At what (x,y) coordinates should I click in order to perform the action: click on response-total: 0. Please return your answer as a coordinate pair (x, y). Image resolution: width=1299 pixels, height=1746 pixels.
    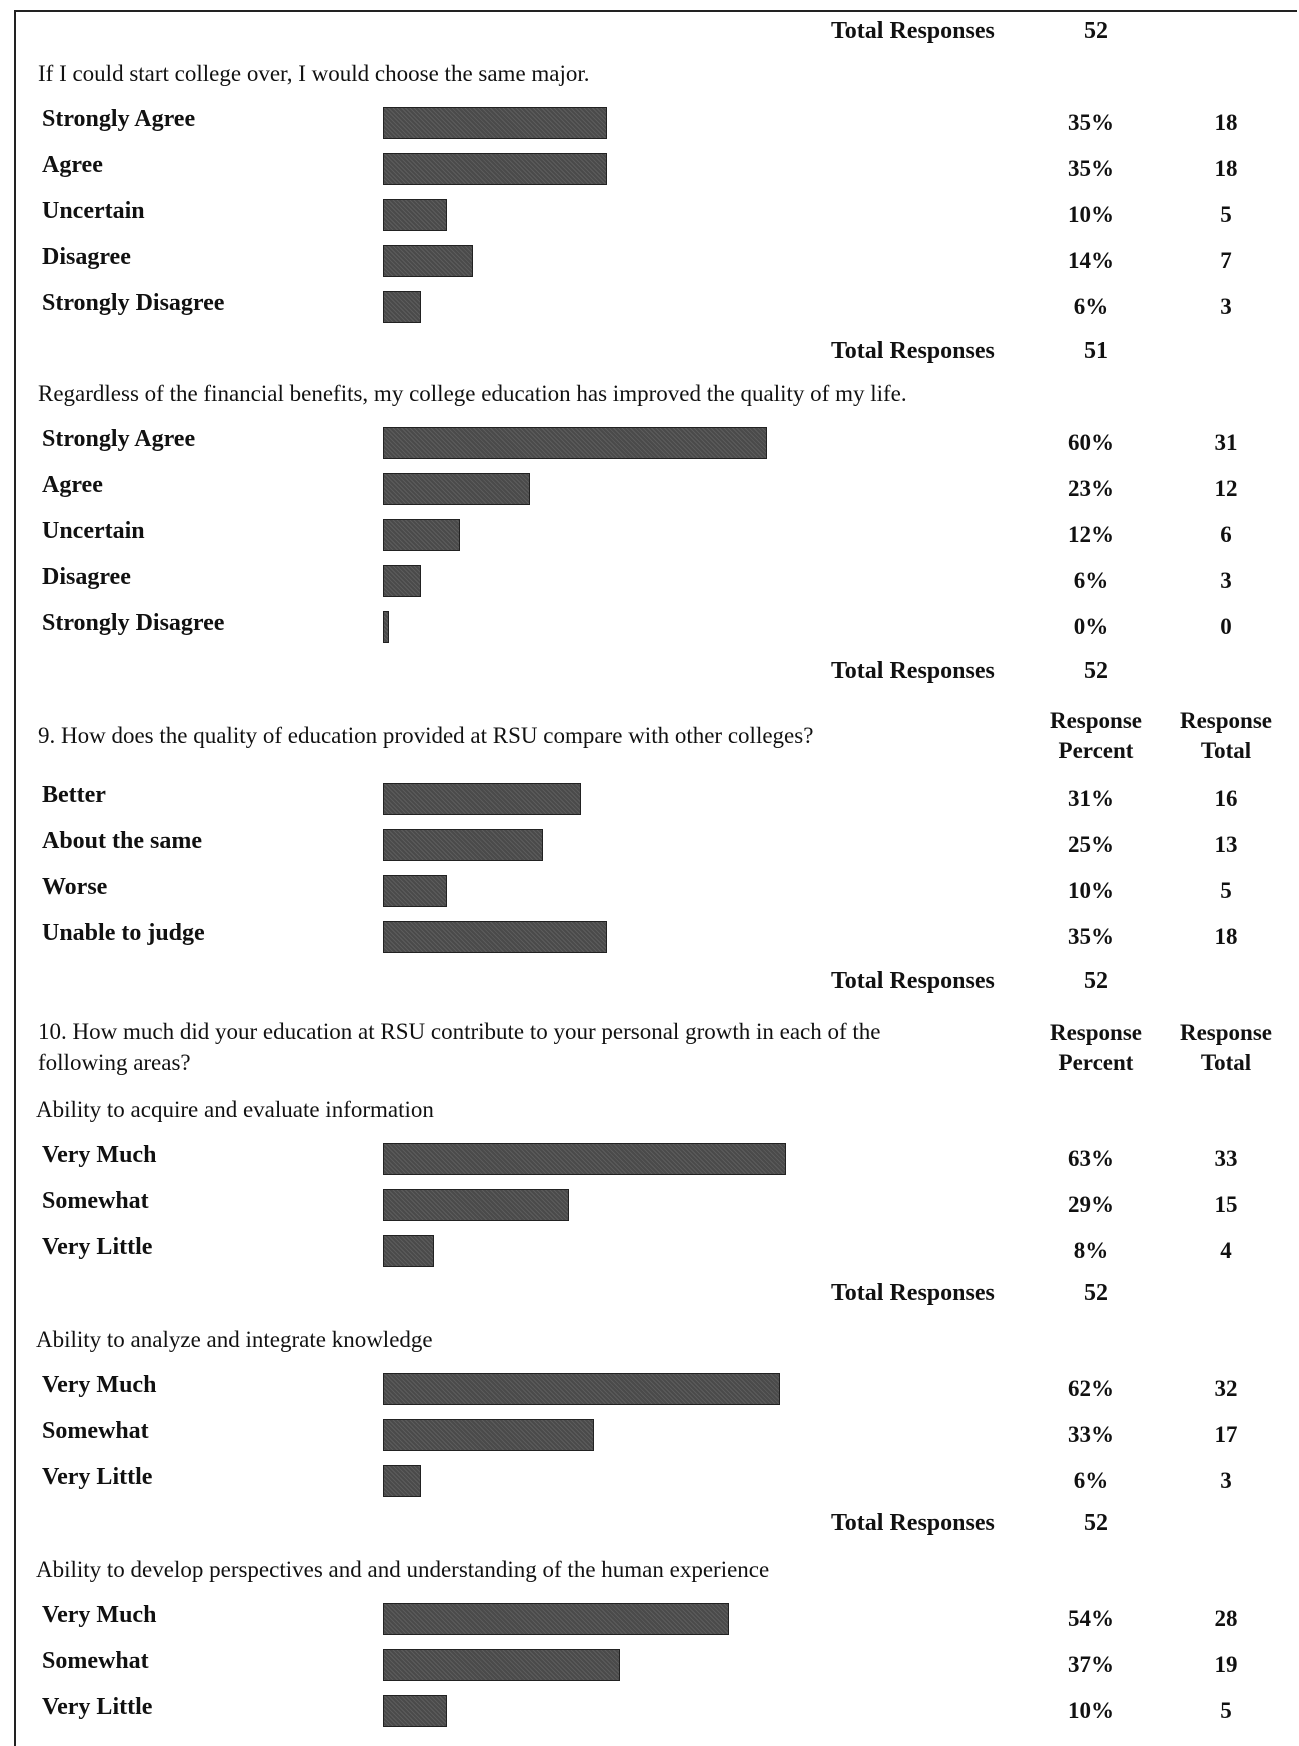
    Looking at the image, I should click on (1226, 626).